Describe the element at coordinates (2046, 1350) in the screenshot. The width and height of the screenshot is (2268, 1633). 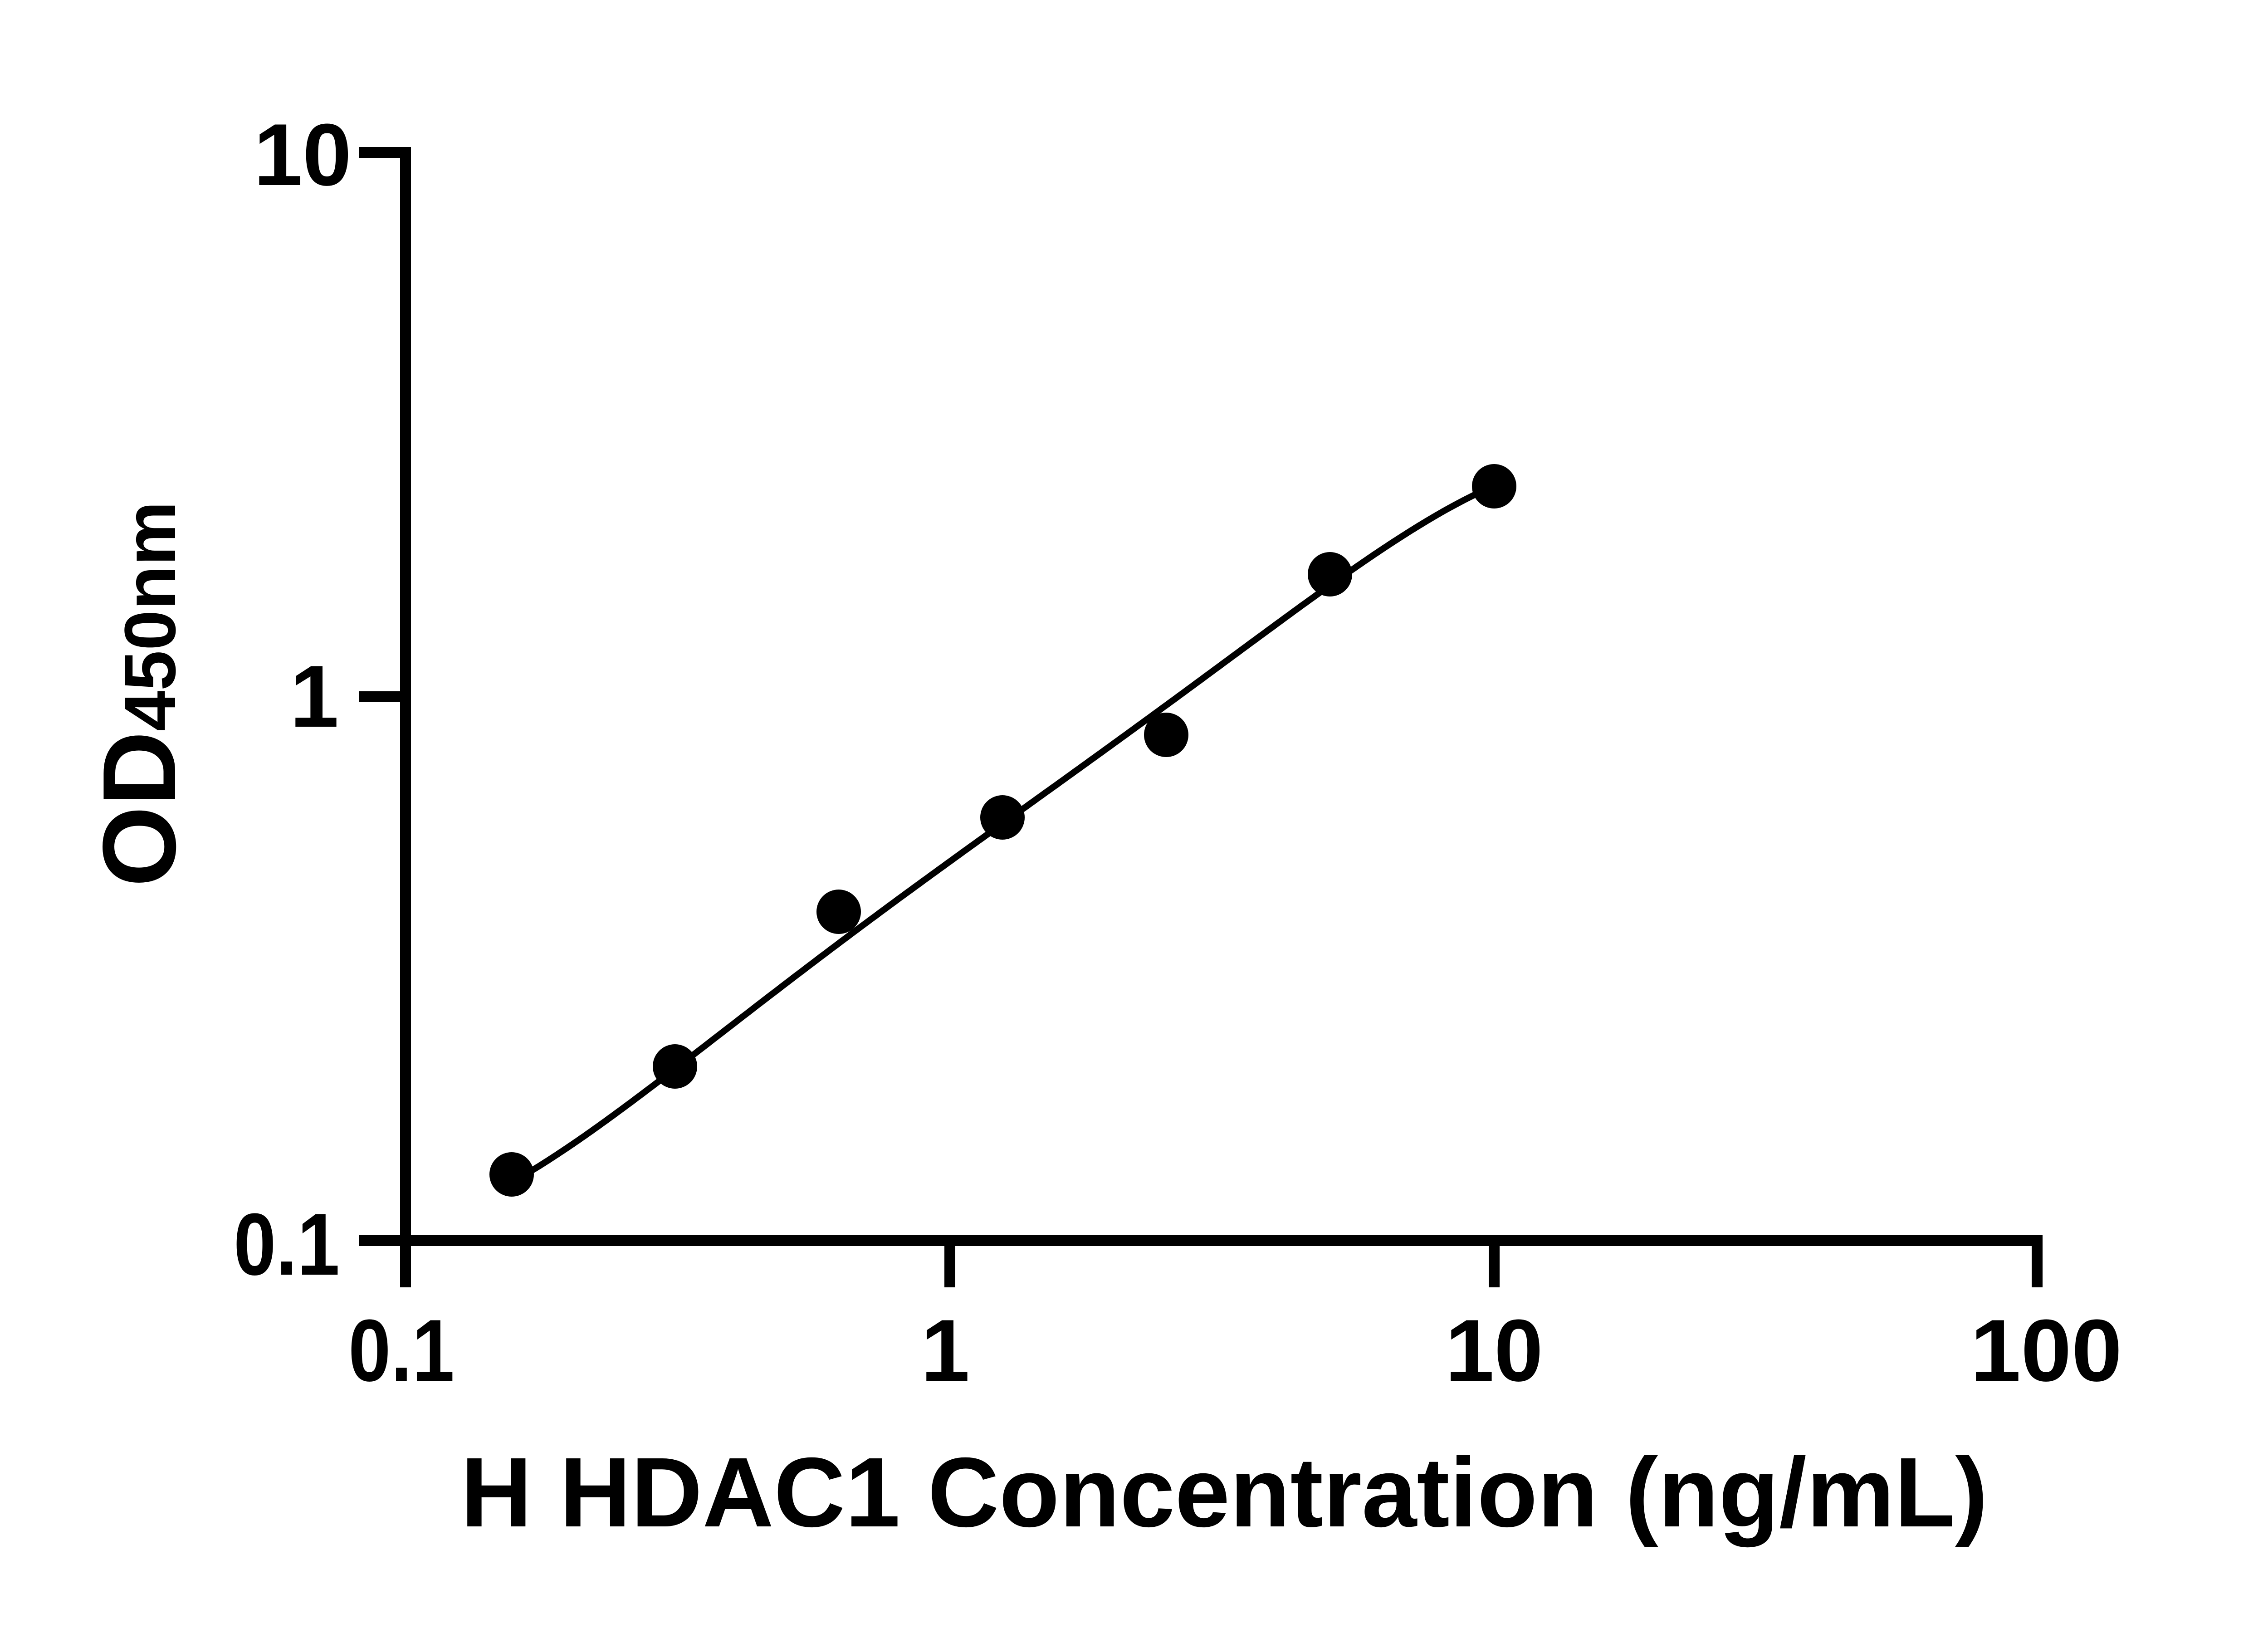
I see `svg-text: 100` at that location.